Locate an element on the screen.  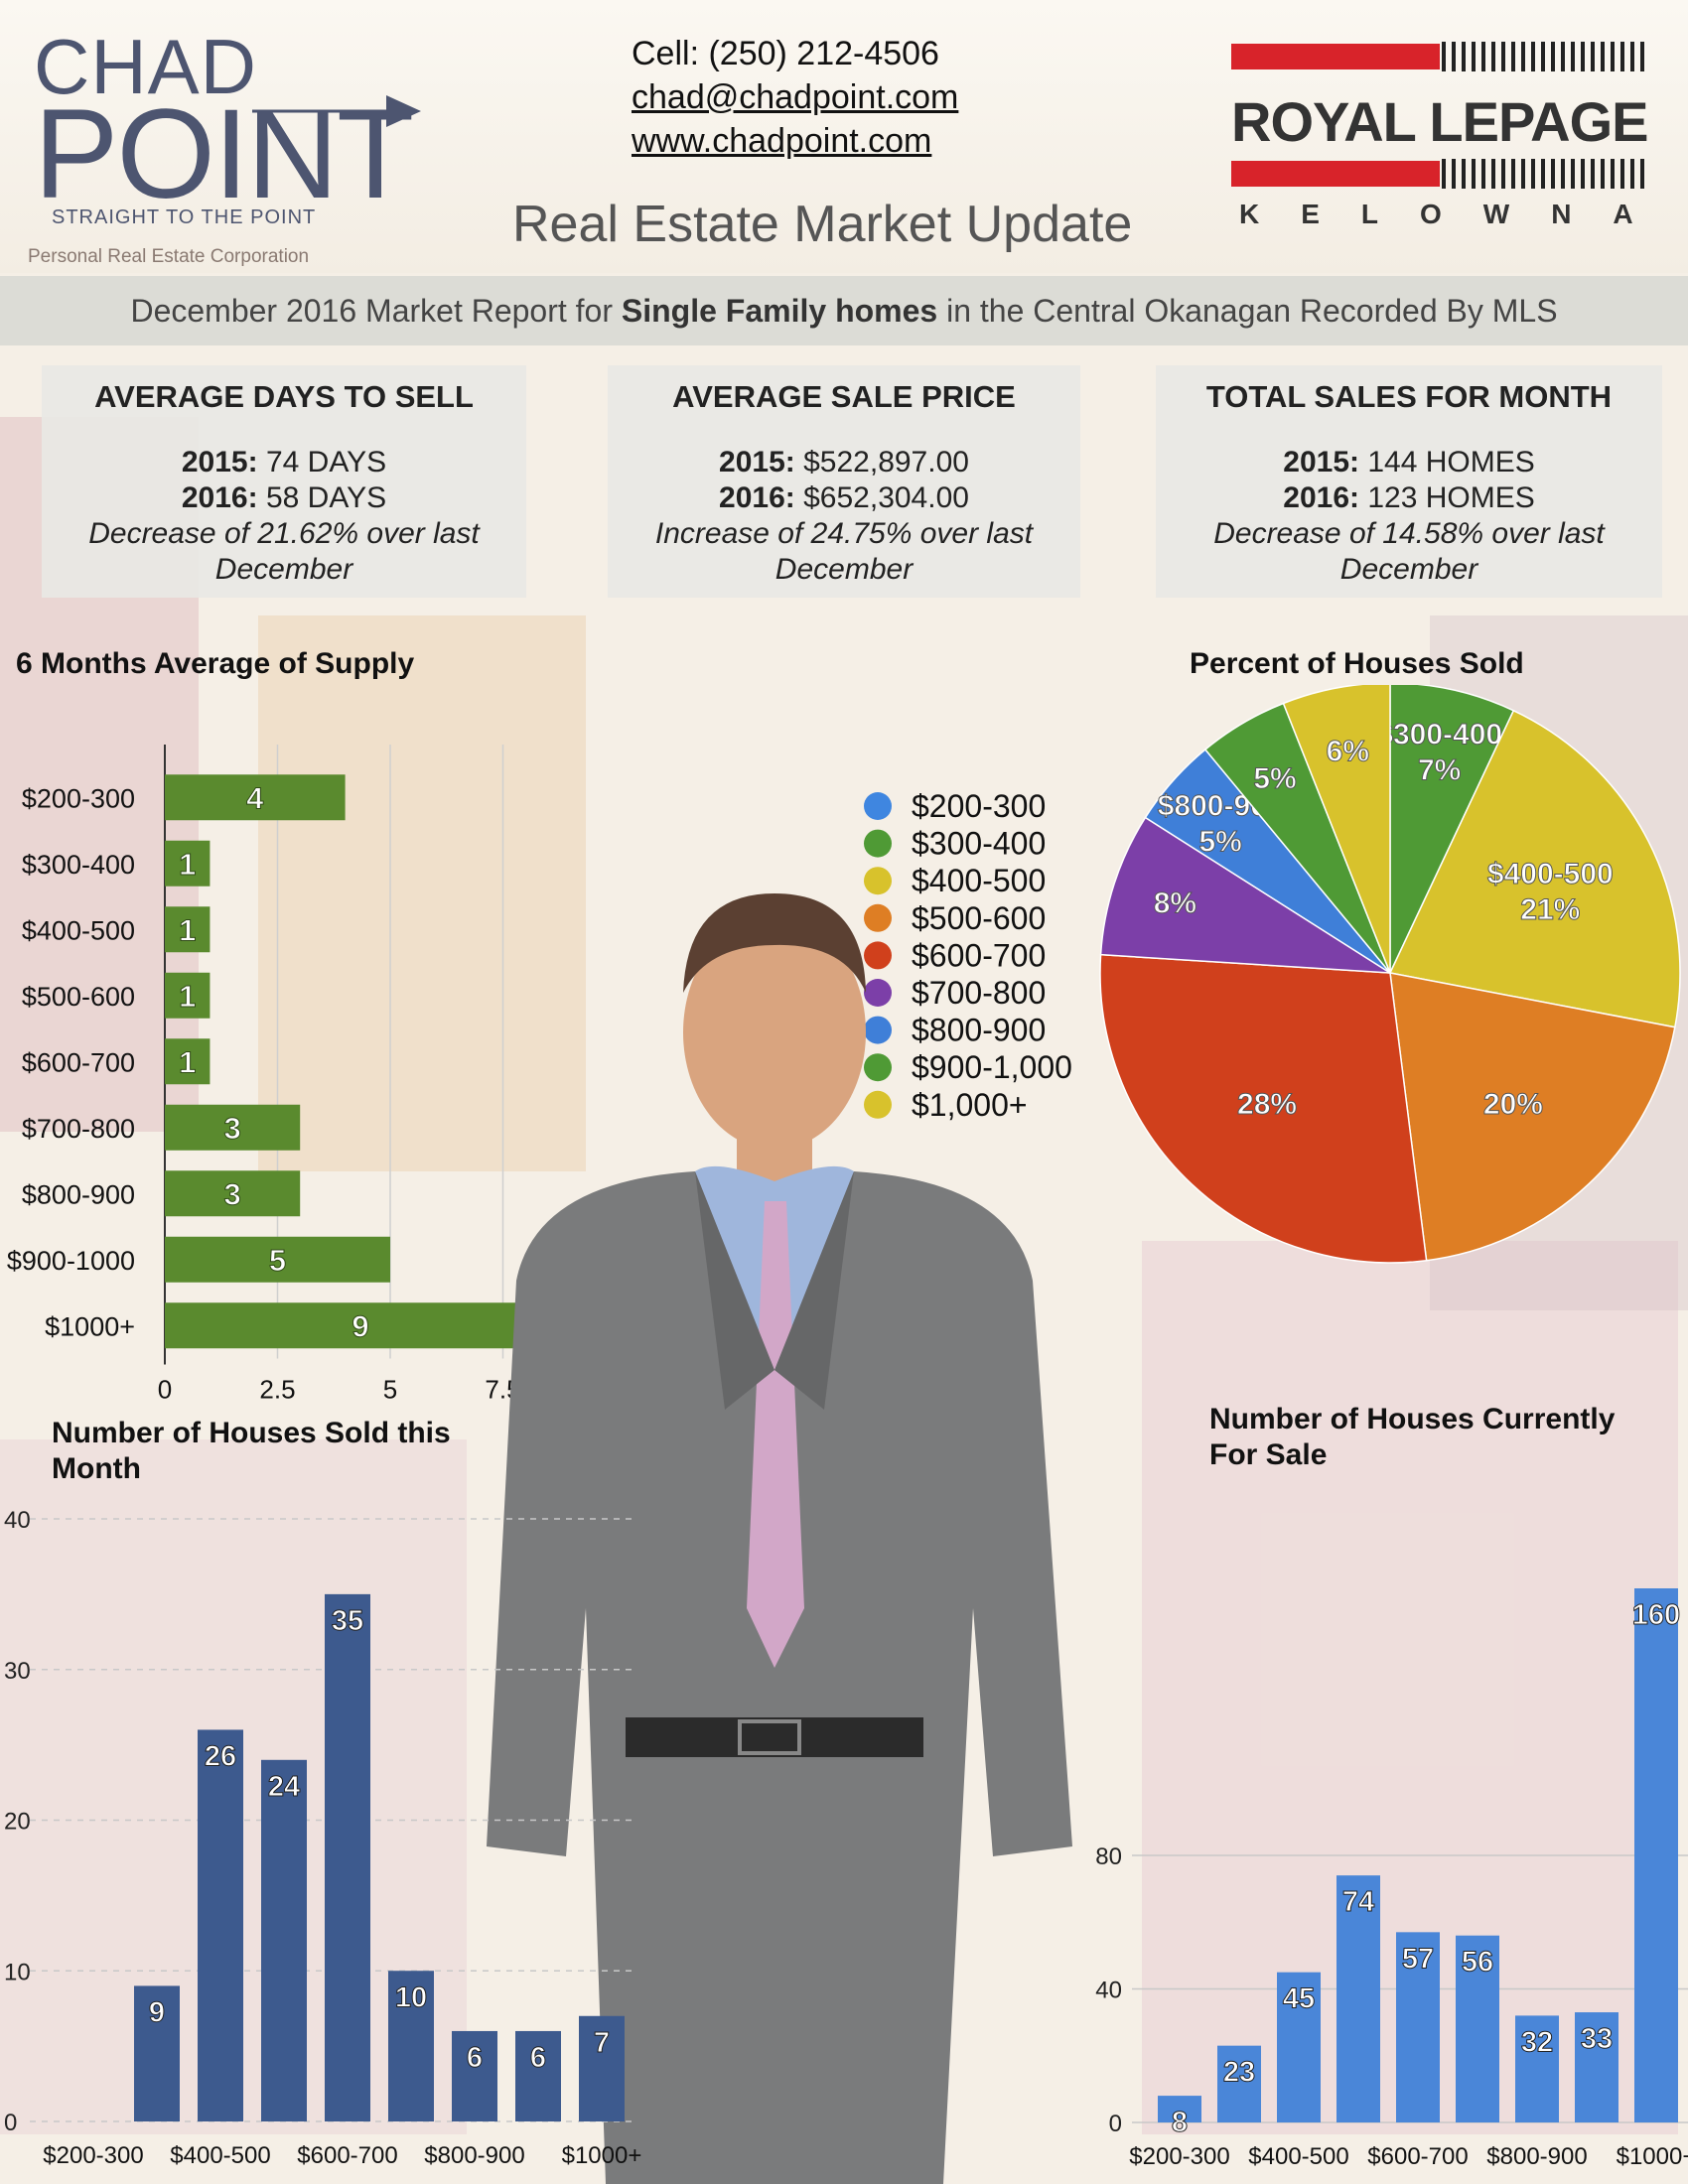
pie-slice-percent: 21% is located at coordinates (1550, 909).